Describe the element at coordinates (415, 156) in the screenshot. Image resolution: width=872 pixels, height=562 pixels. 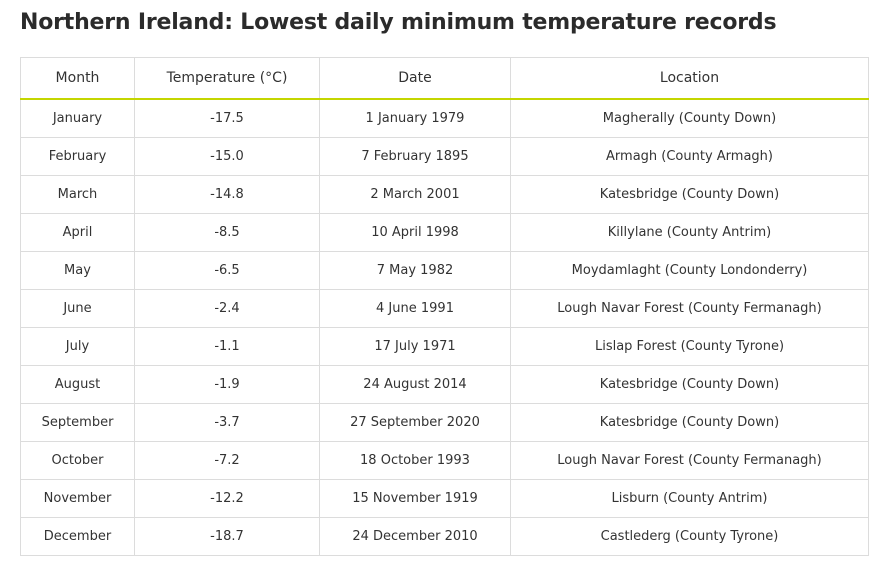
I see `cell-date: 7 February 1895` at that location.